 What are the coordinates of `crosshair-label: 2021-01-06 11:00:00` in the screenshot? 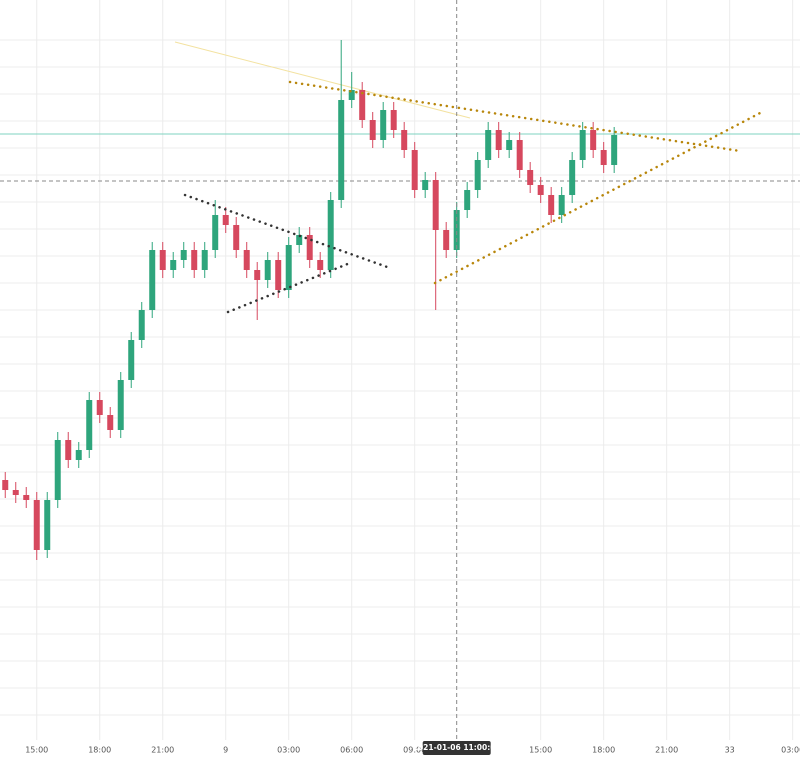 It's located at (457, 747).